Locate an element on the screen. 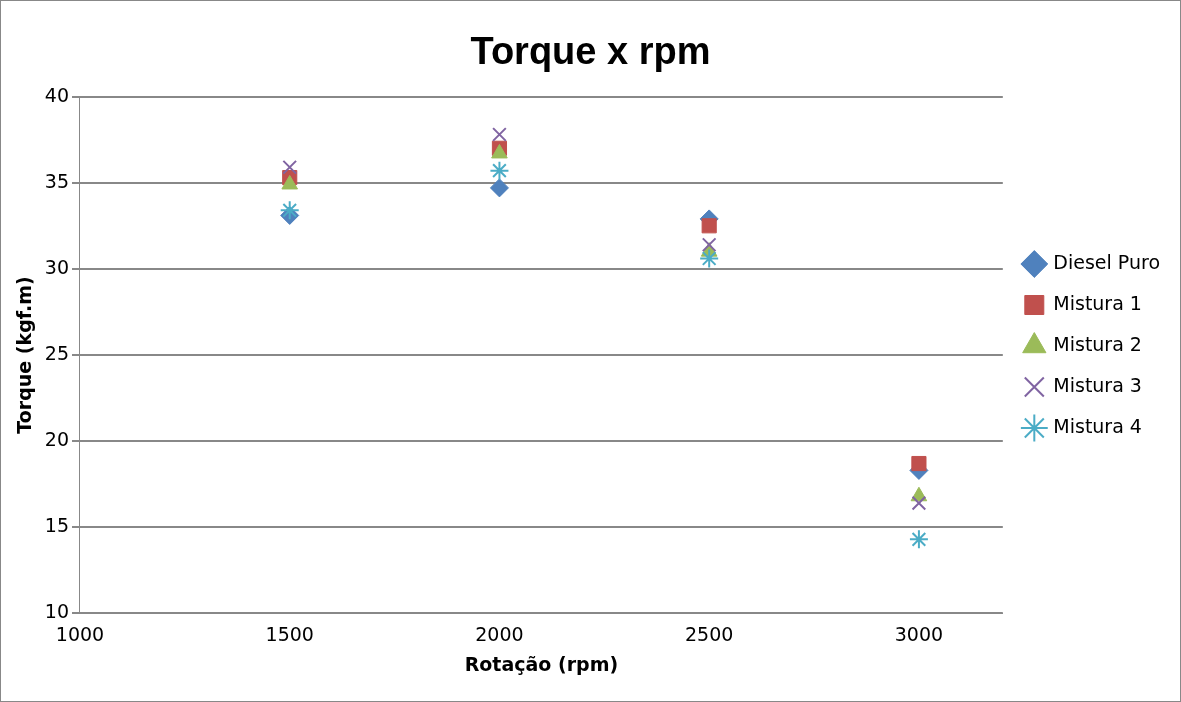  legend-label: Mistura 4 is located at coordinates (1097, 425).